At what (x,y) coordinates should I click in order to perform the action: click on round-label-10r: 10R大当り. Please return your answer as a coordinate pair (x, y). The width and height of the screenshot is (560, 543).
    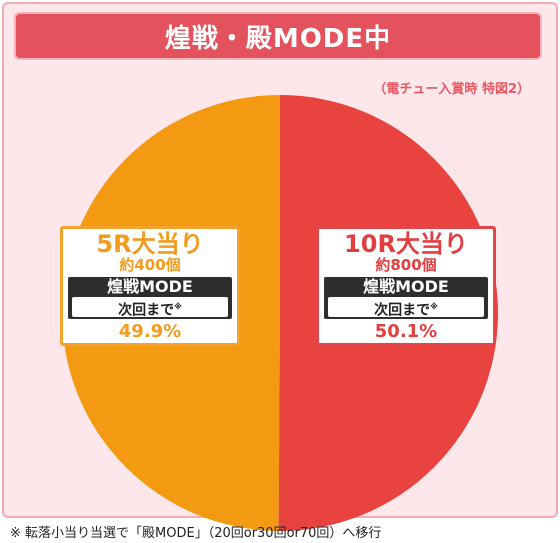
    Looking at the image, I should click on (406, 244).